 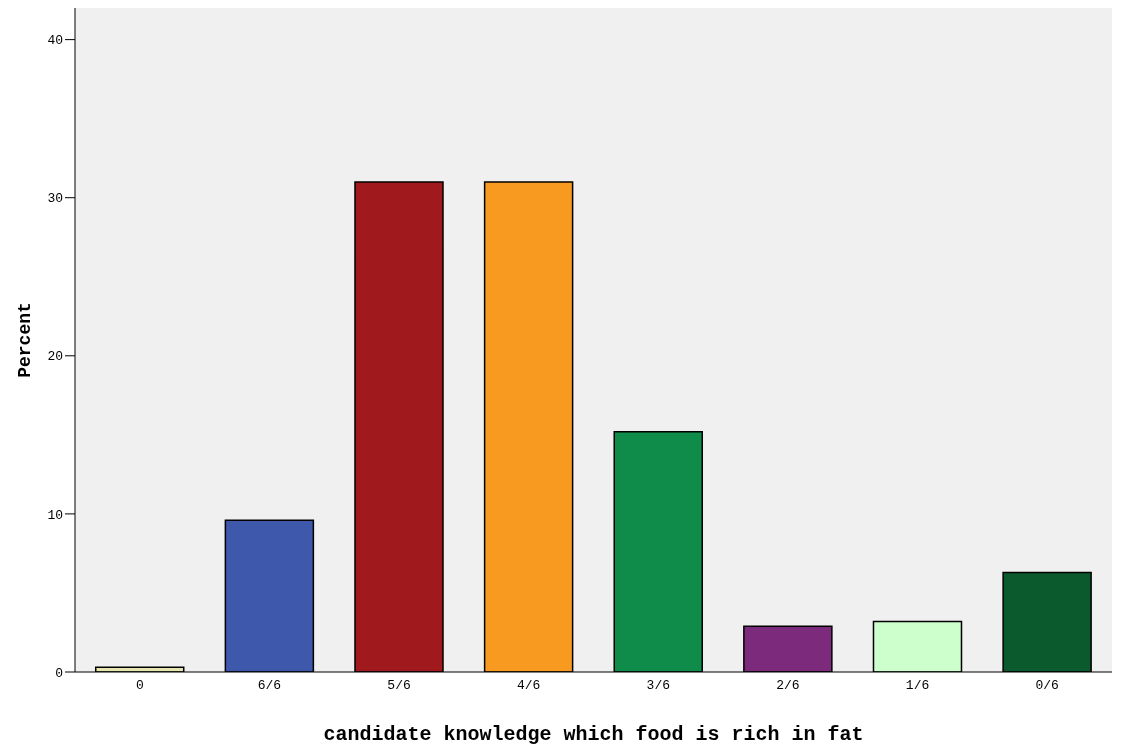 What do you see at coordinates (55, 41) in the screenshot?
I see `y-tick-label: 40` at bounding box center [55, 41].